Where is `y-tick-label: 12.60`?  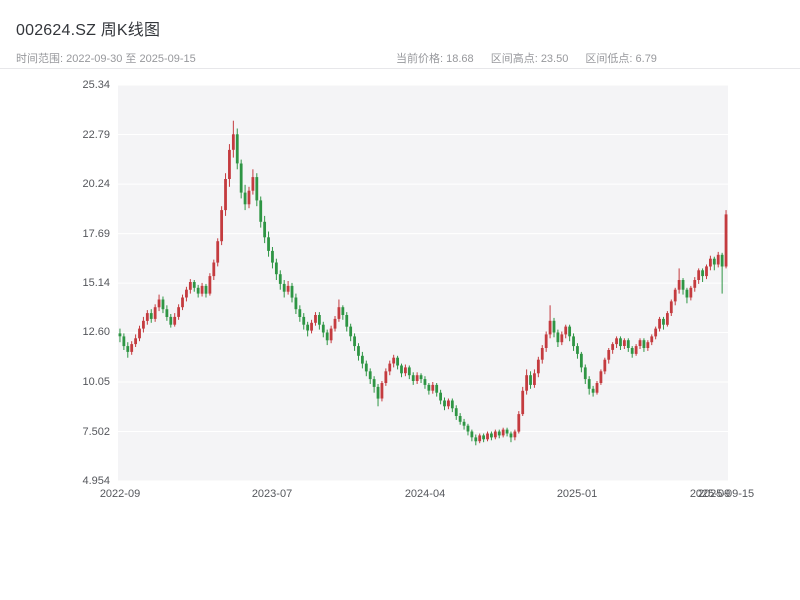 y-tick-label: 12.60 is located at coordinates (96, 332).